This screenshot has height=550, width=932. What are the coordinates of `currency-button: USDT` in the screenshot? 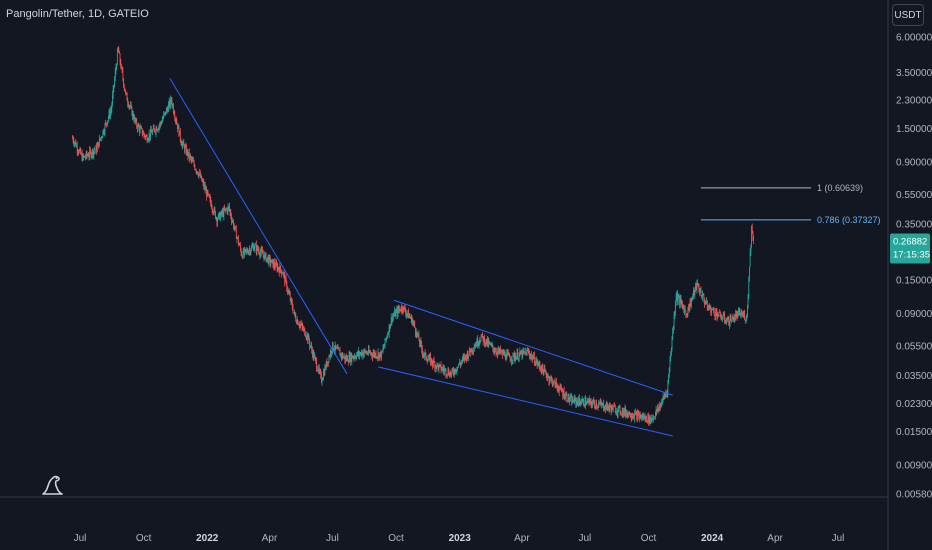 It's located at (908, 15).